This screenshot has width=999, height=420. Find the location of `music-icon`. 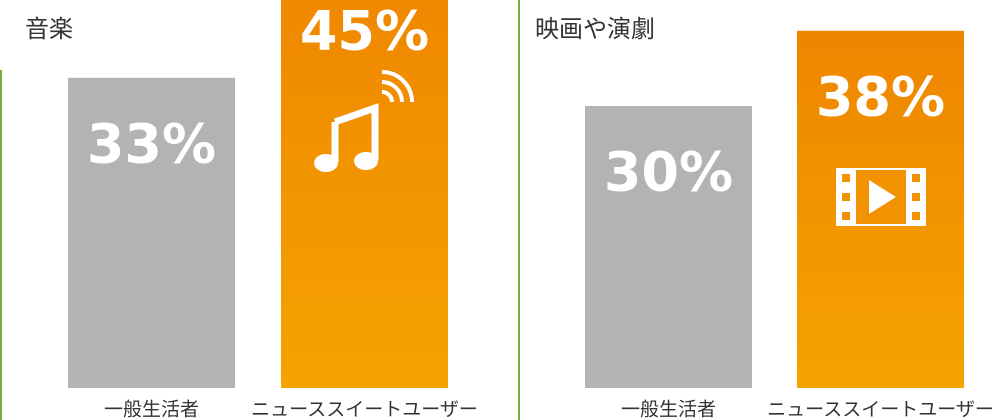

music-icon is located at coordinates (364, 121).